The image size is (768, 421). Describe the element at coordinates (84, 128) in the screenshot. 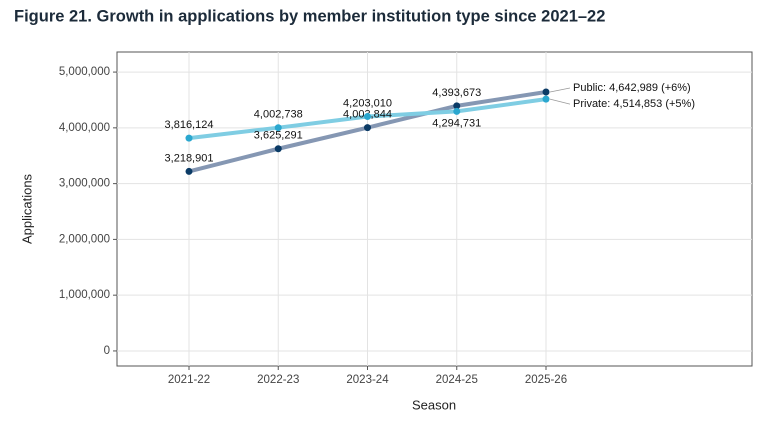

I see `y-tick-label: 4,000,000` at that location.